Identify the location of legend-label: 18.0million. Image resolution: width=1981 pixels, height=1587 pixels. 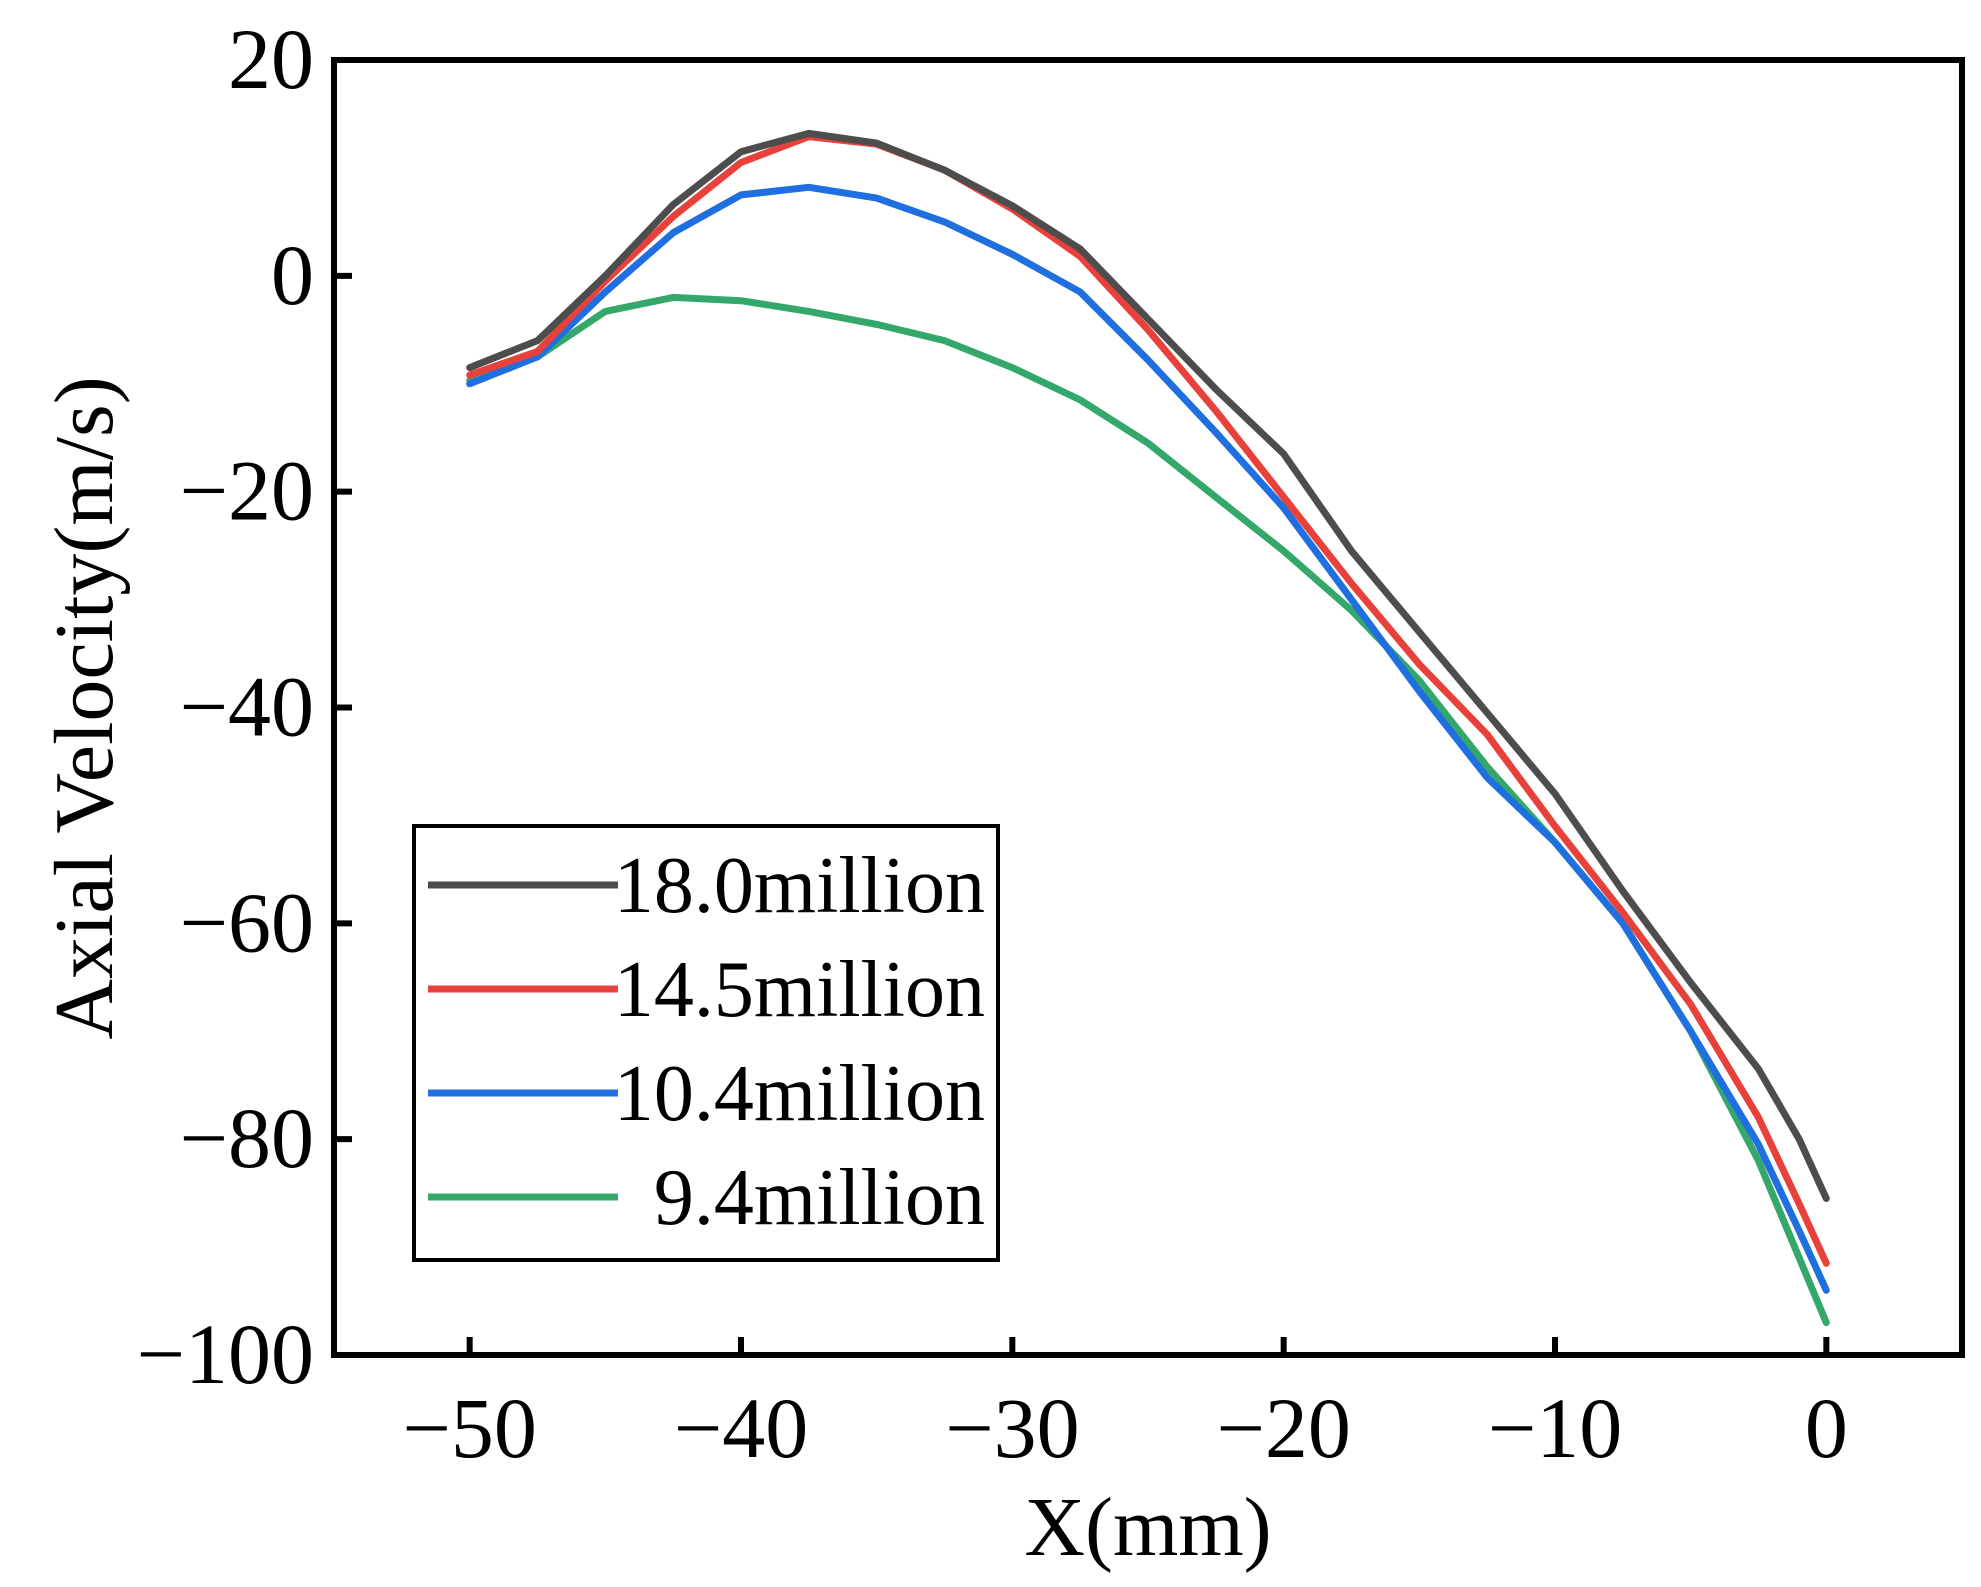
(799, 886).